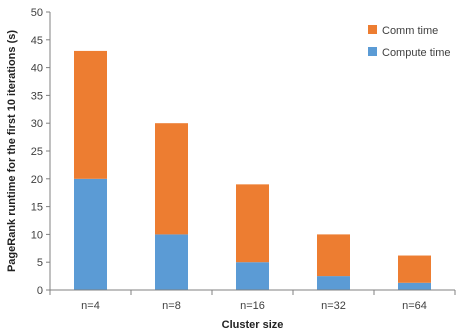 The height and width of the screenshot is (332, 463). What do you see at coordinates (37, 13) in the screenshot?
I see `y-tick-label: 50` at bounding box center [37, 13].